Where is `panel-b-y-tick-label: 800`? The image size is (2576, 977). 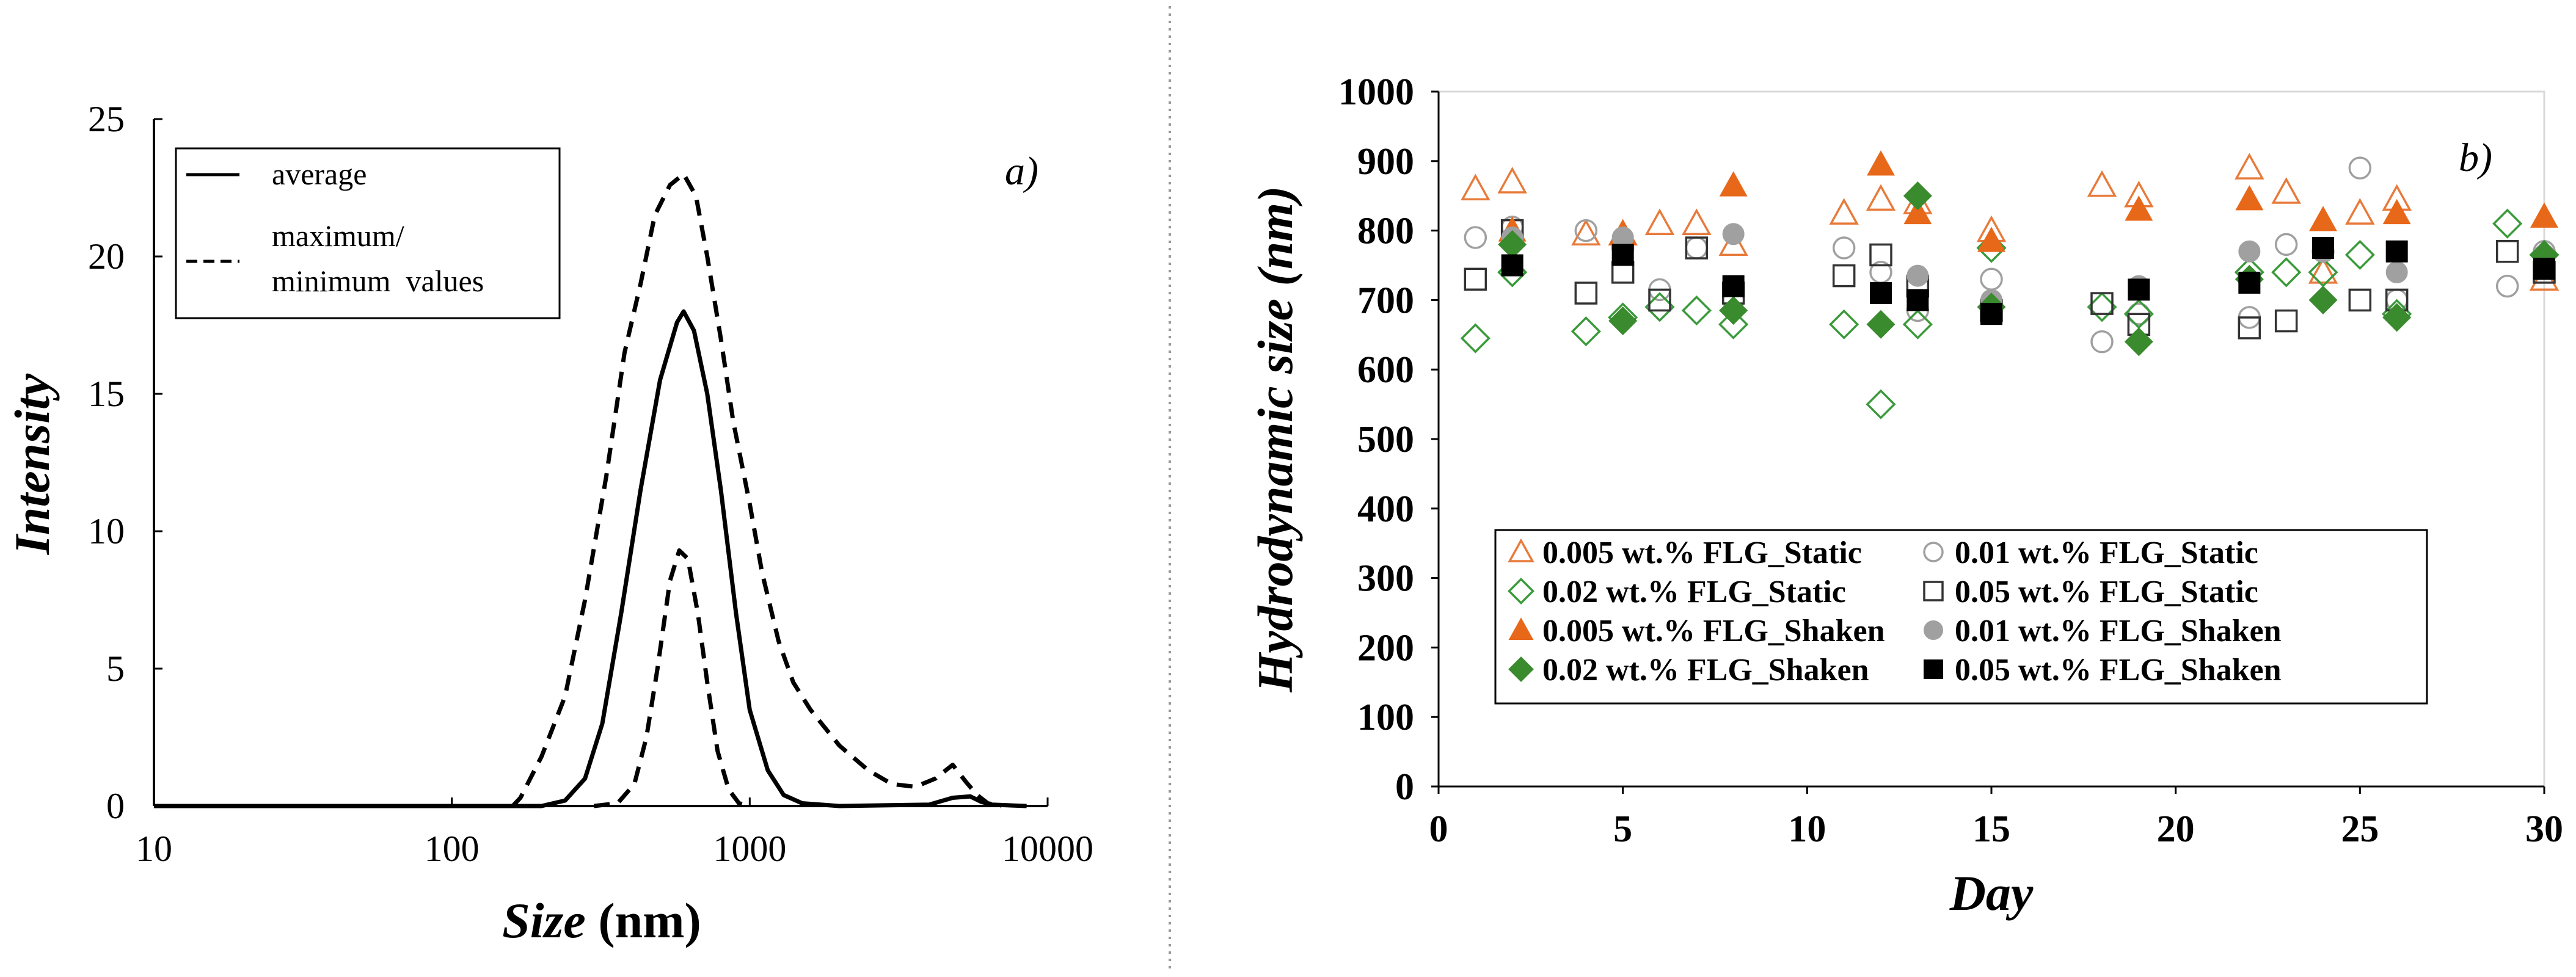
panel-b-y-tick-label: 800 is located at coordinates (1385, 231).